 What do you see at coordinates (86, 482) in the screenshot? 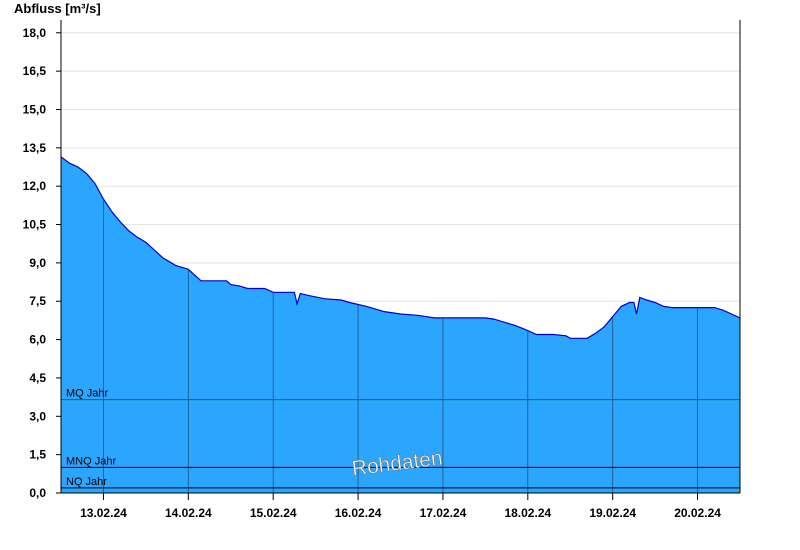
I see `reference-line-label: NQ Jahr` at bounding box center [86, 482].